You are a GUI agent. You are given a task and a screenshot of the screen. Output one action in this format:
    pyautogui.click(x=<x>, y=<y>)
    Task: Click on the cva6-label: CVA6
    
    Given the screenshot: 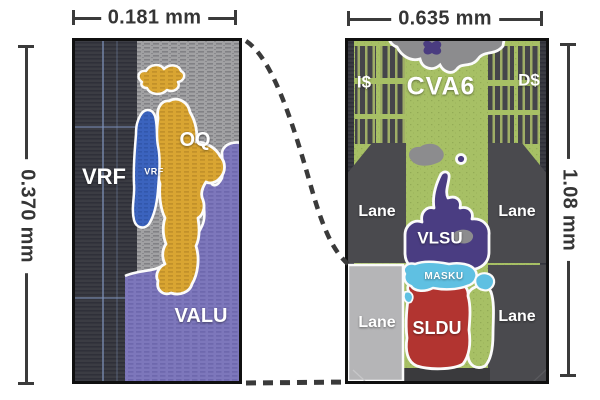 What is the action you would take?
    pyautogui.click(x=441, y=86)
    